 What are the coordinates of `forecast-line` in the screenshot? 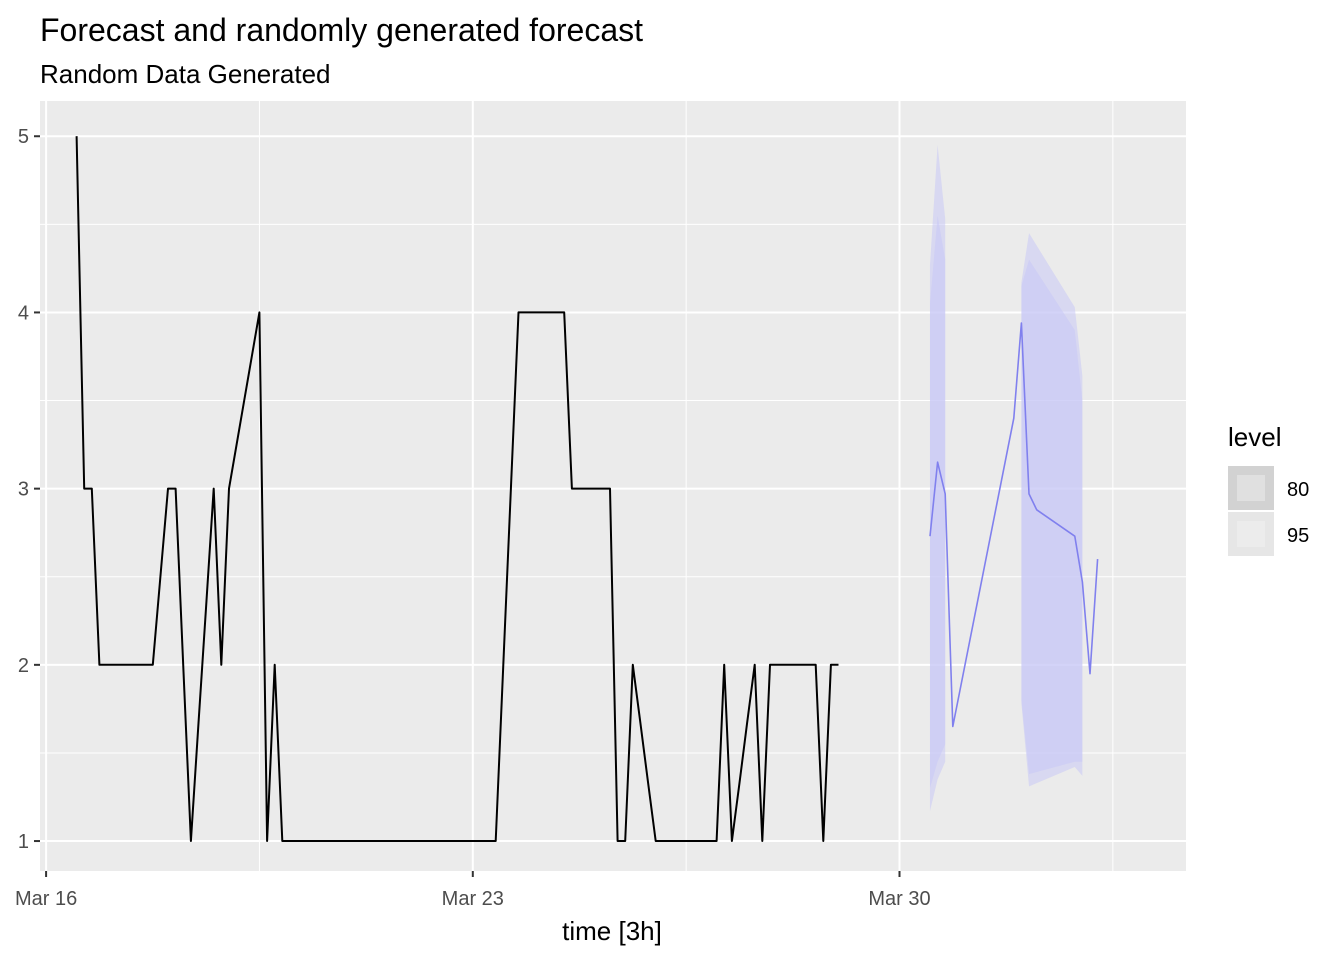 It's located at (1014, 525).